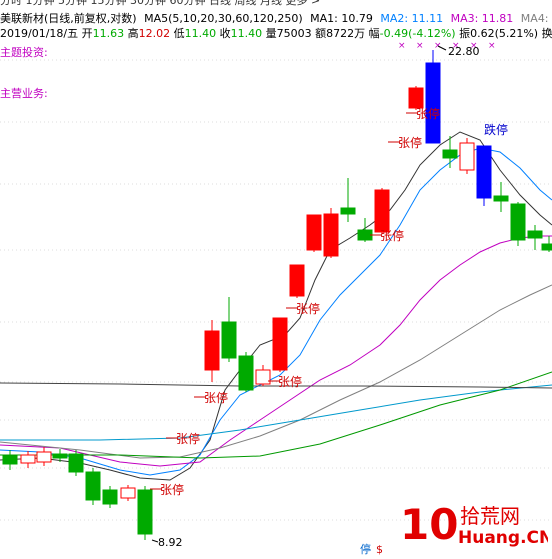 The height and width of the screenshot is (559, 552). Describe the element at coordinates (179, 33) in the screenshot. I see `low-label: 低` at that location.